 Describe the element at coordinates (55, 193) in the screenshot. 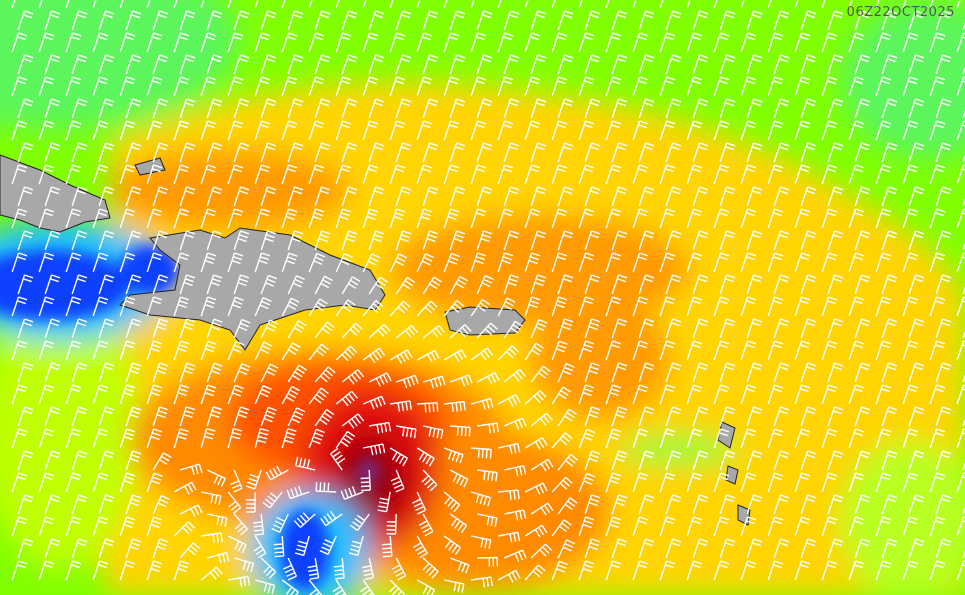

I see `island` at that location.